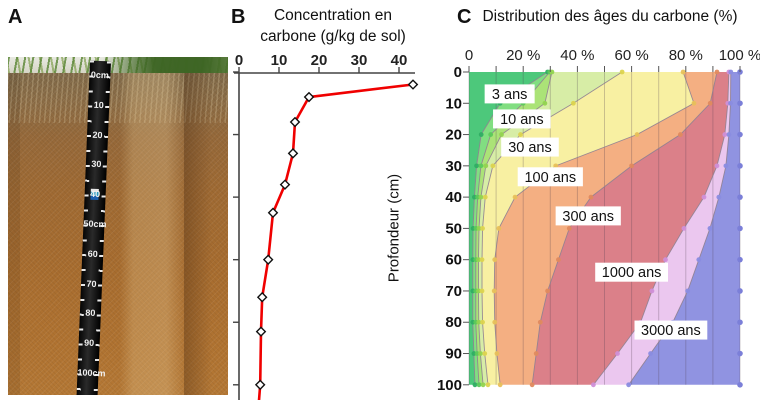 The height and width of the screenshot is (400, 760). I want to click on svg-text: 3 ans, so click(509, 95).